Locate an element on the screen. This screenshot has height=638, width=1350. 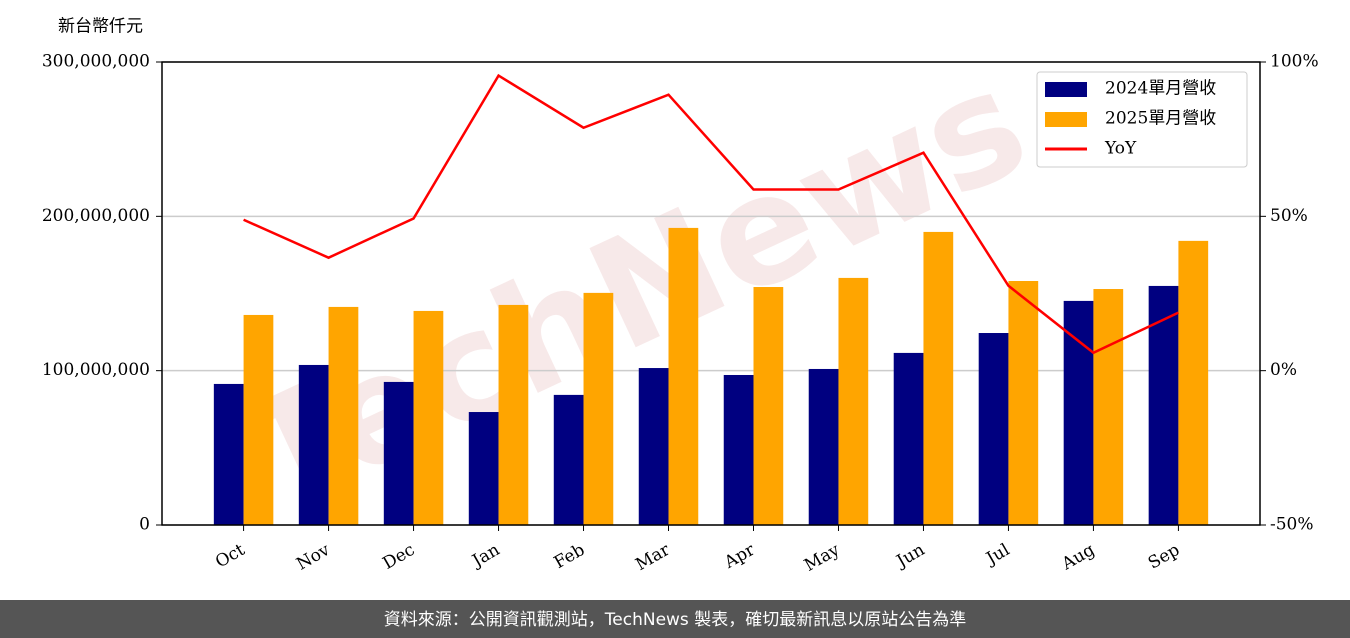
footer: 資料來源：公開資訊觀測站，TechNews 製表，確切最新訊息以原站公告為準 is located at coordinates (675, 620).